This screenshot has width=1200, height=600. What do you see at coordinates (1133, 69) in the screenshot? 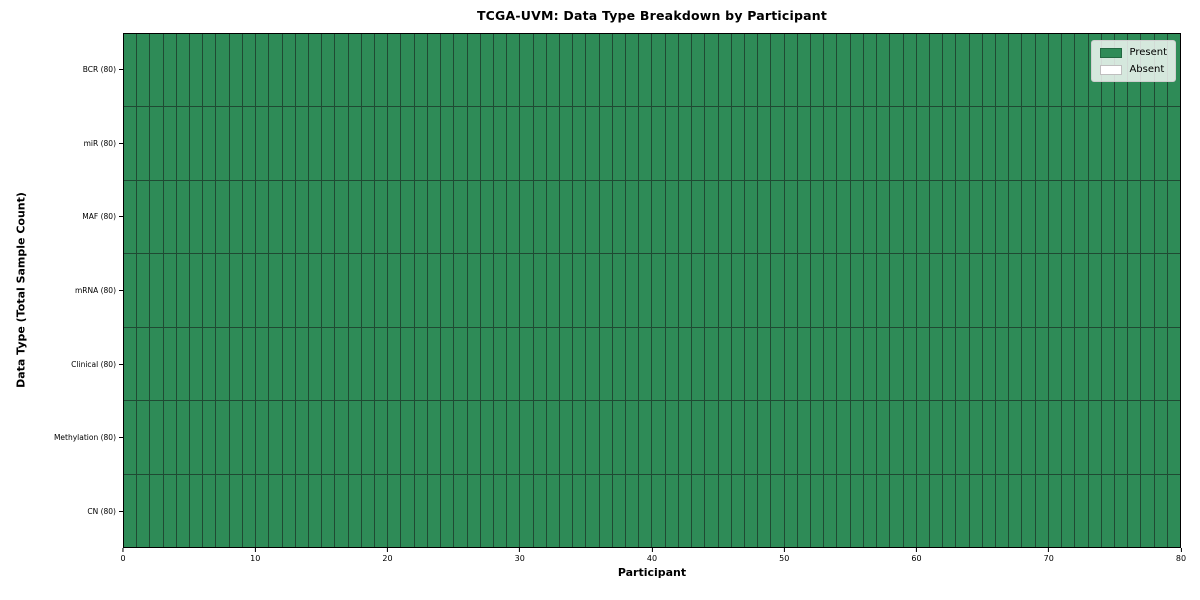
I see `legend-item: Absent` at bounding box center [1133, 69].